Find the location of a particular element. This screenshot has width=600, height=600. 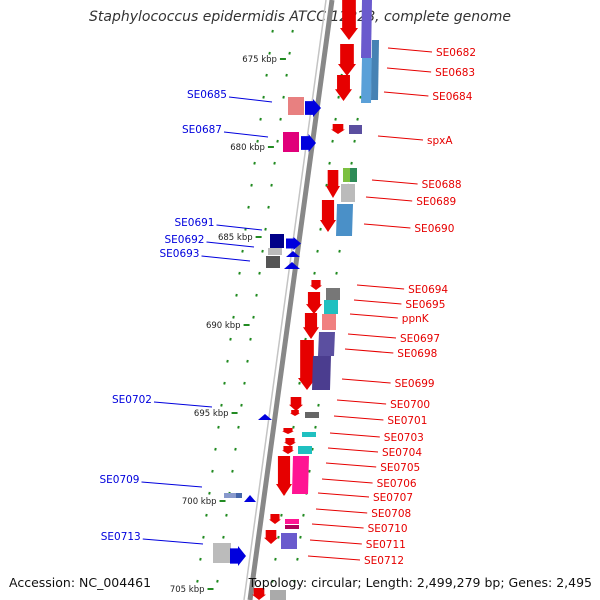

forward-gene-label: SE0713 is located at coordinates (121, 537).